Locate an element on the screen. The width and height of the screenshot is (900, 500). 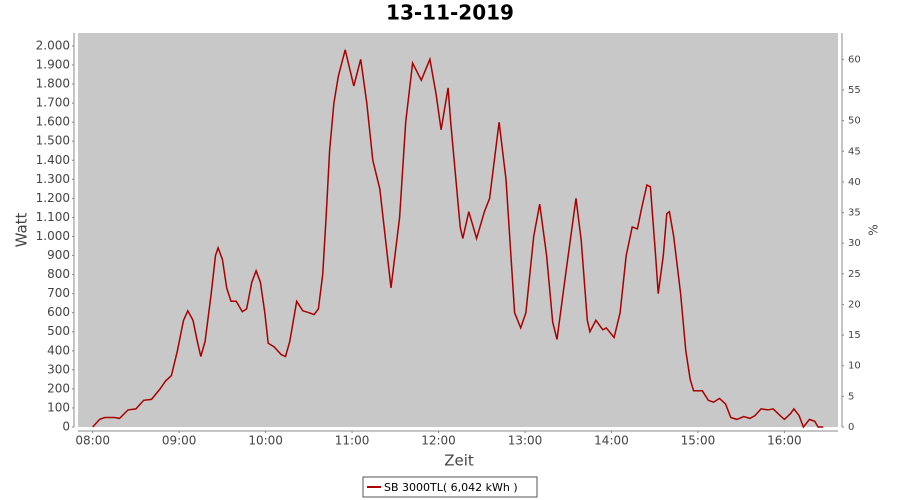
y-axis-label: Watt is located at coordinates (22, 229).